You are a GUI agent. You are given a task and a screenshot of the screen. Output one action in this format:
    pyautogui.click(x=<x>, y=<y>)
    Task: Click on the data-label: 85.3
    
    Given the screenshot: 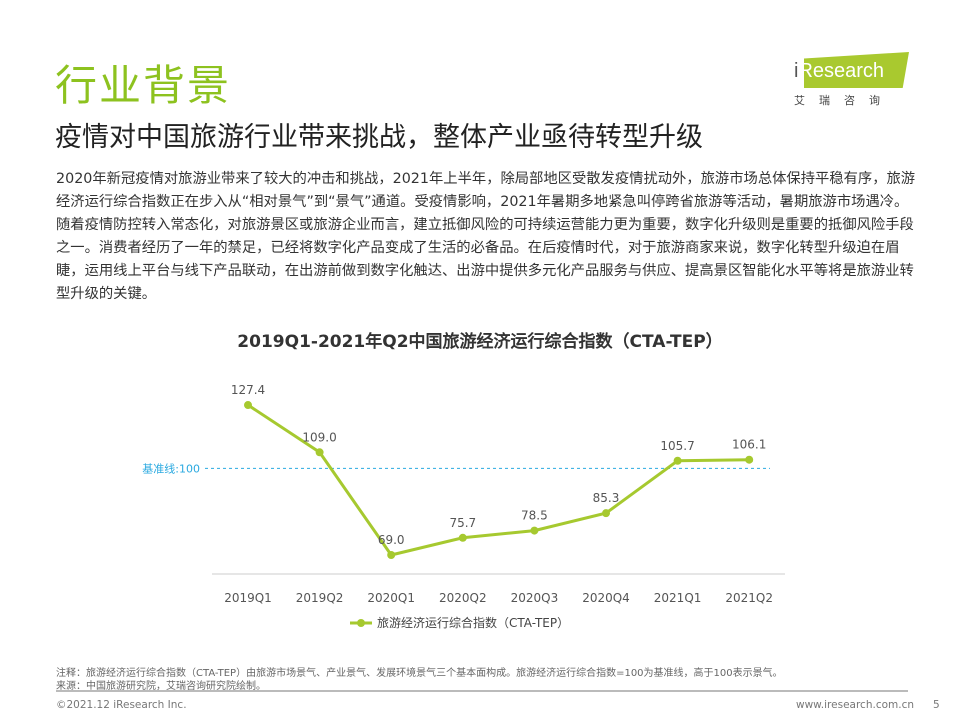 What is the action you would take?
    pyautogui.click(x=606, y=498)
    